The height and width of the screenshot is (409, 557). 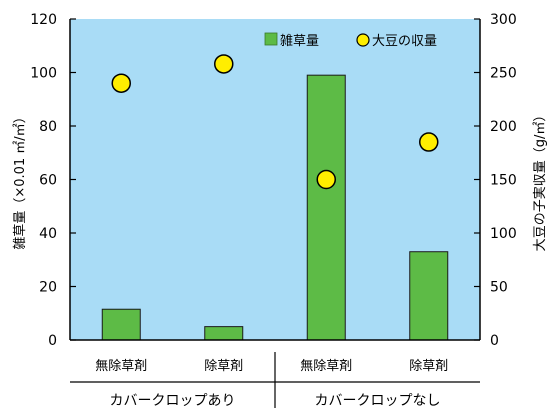 What do you see at coordinates (363, 40) in the screenshot?
I see `legend-marker-yield` at bounding box center [363, 40].